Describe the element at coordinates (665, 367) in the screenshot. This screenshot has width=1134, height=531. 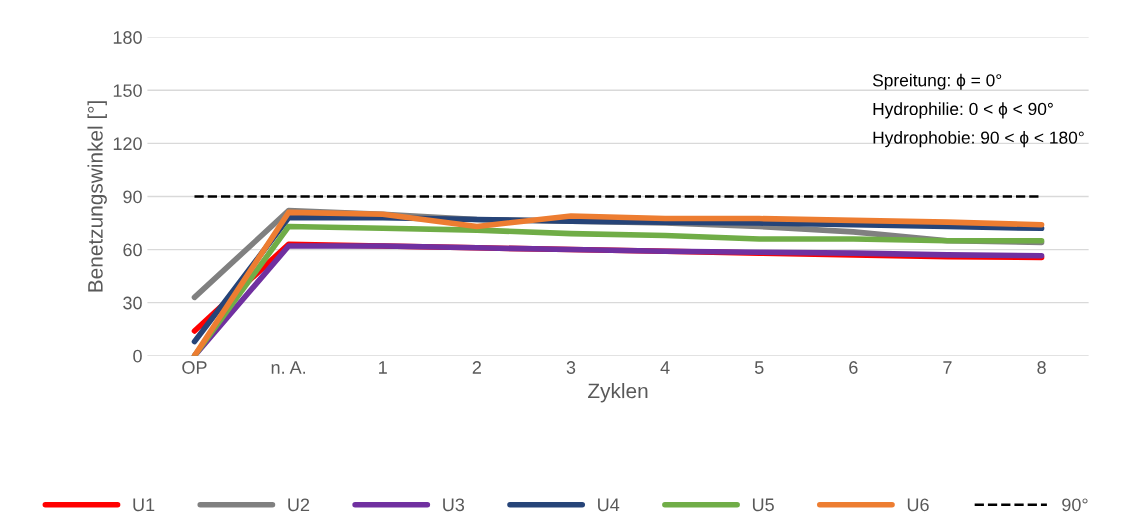
I see `x-tick-label: 4` at that location.